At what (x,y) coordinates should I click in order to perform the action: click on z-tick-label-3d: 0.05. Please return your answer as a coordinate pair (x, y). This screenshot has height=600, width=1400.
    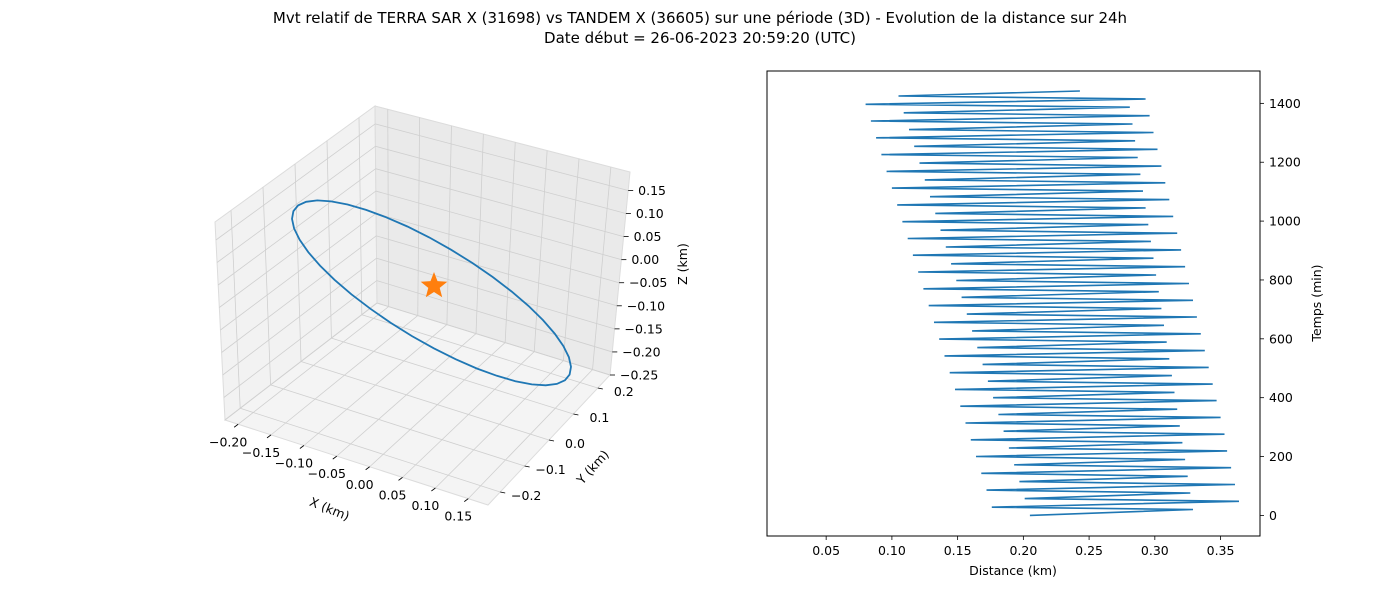
    Looking at the image, I should click on (648, 236).